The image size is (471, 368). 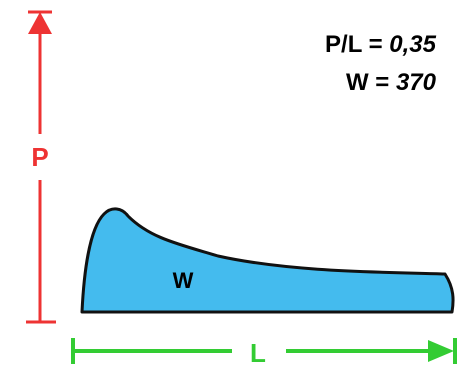 I want to click on height-arrow-head, so click(x=40, y=23).